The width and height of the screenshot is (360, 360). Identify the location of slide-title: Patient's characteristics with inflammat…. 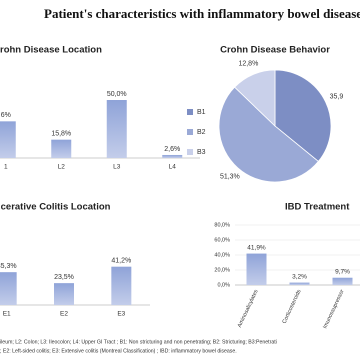
(202, 13).